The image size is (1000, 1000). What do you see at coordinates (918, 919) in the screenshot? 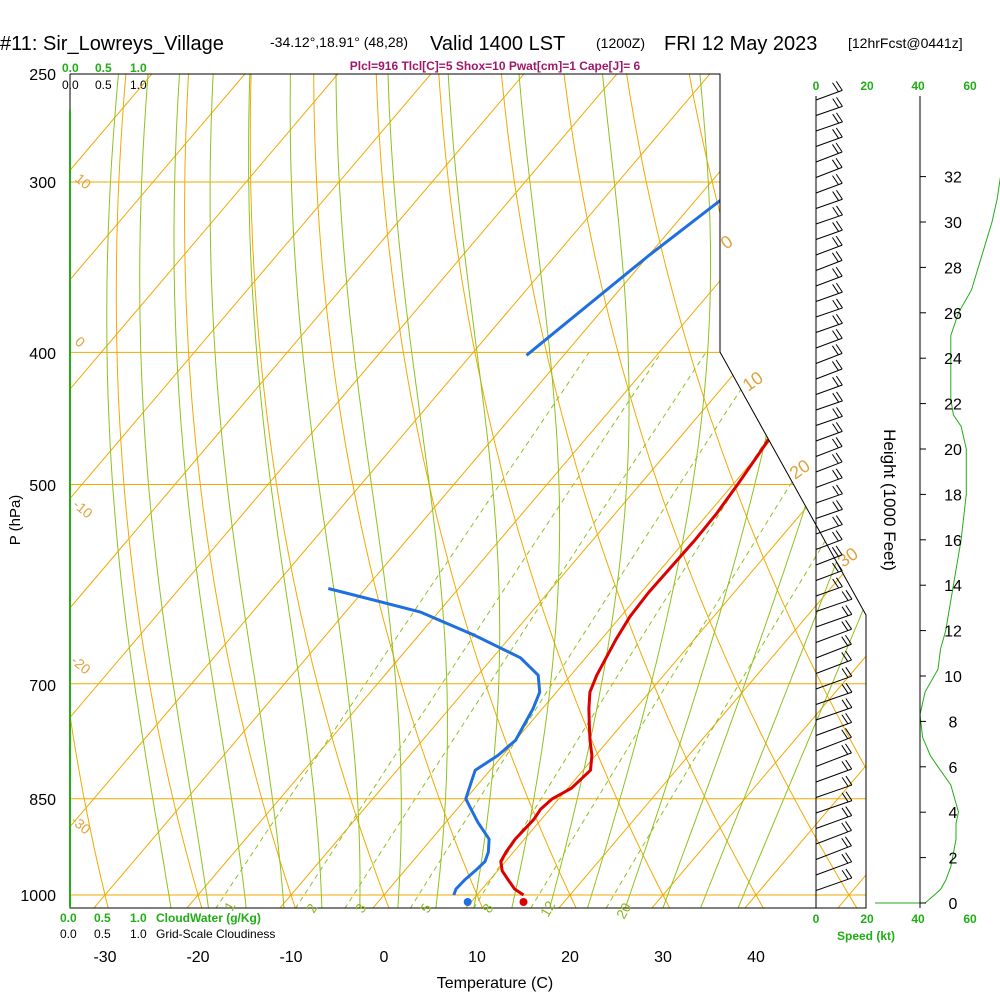
I see `speed-tick-bottom-40: 40` at bounding box center [918, 919].